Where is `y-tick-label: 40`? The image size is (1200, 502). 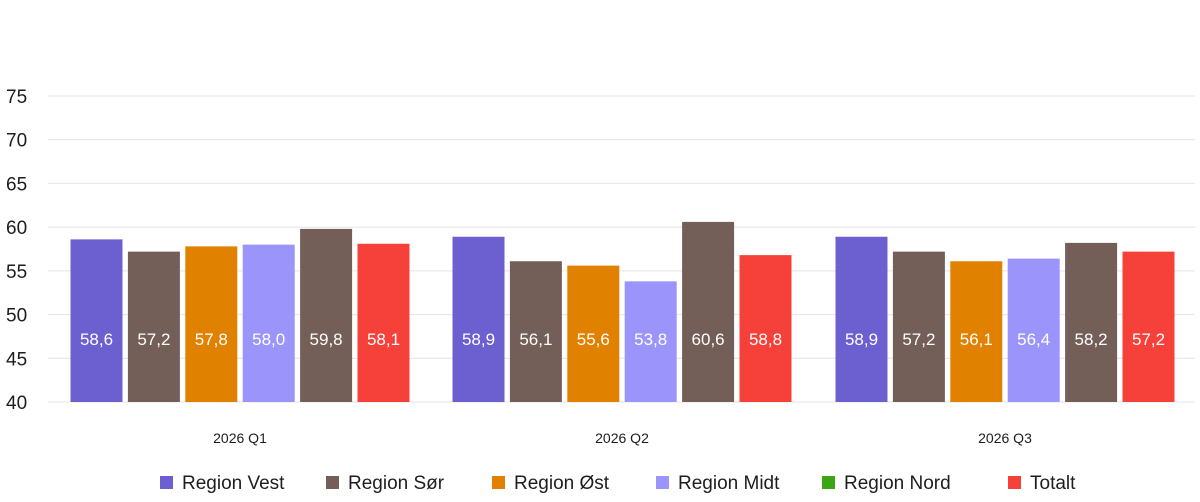
y-tick-label: 40 is located at coordinates (16, 403).